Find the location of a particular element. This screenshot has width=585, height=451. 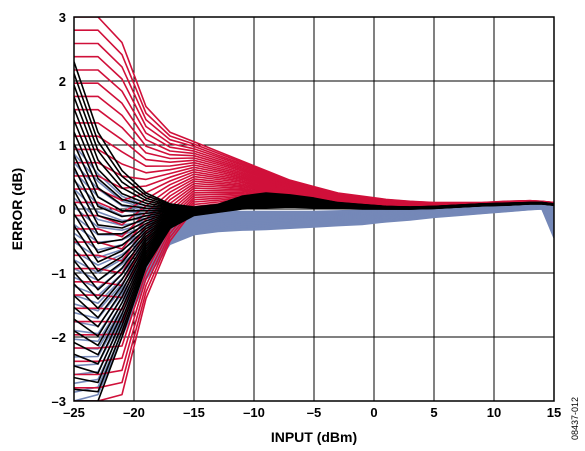

x-tick-label: –10 is located at coordinates (254, 412).